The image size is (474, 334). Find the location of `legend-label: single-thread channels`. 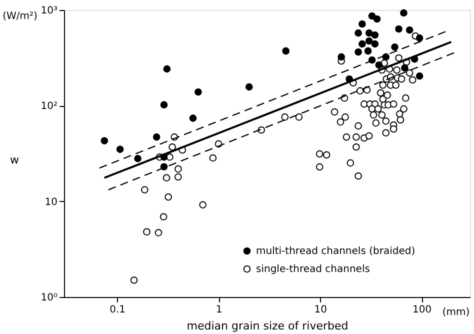

legend-label: single-thread channels is located at coordinates (313, 269).